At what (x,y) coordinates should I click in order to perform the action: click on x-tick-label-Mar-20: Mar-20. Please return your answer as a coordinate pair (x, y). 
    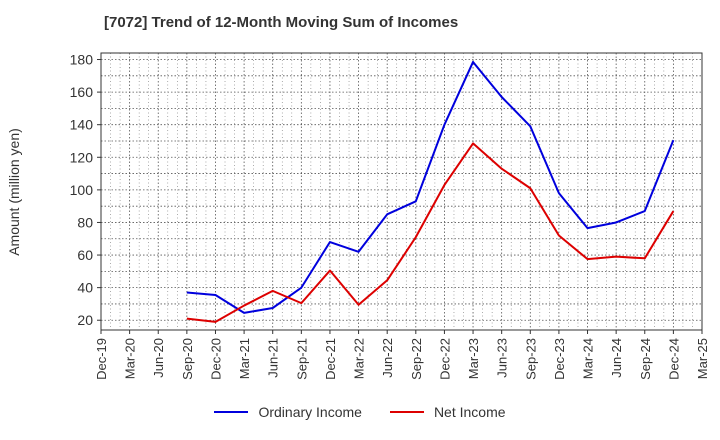
    Looking at the image, I should click on (130, 358).